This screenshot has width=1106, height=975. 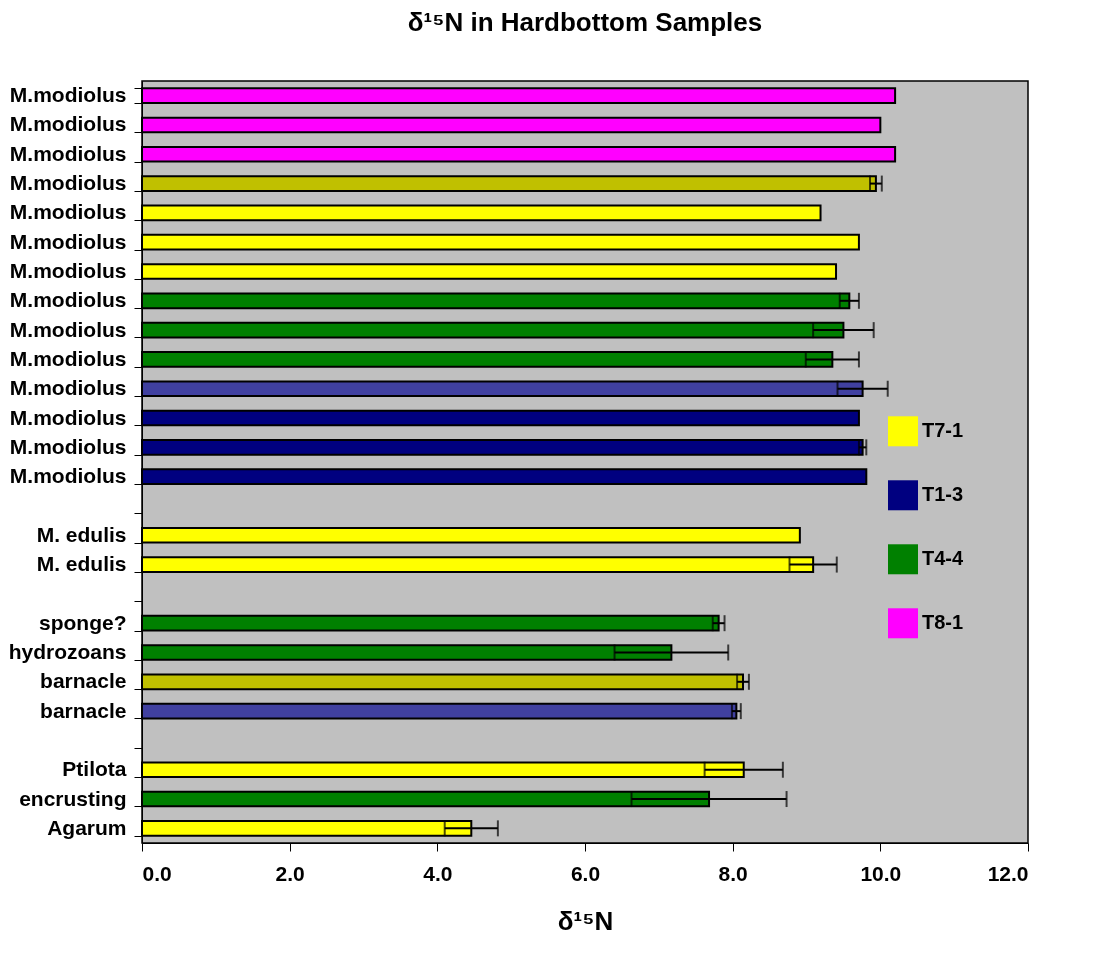 What do you see at coordinates (290, 873) in the screenshot?
I see `x-tick-label: 2.0` at bounding box center [290, 873].